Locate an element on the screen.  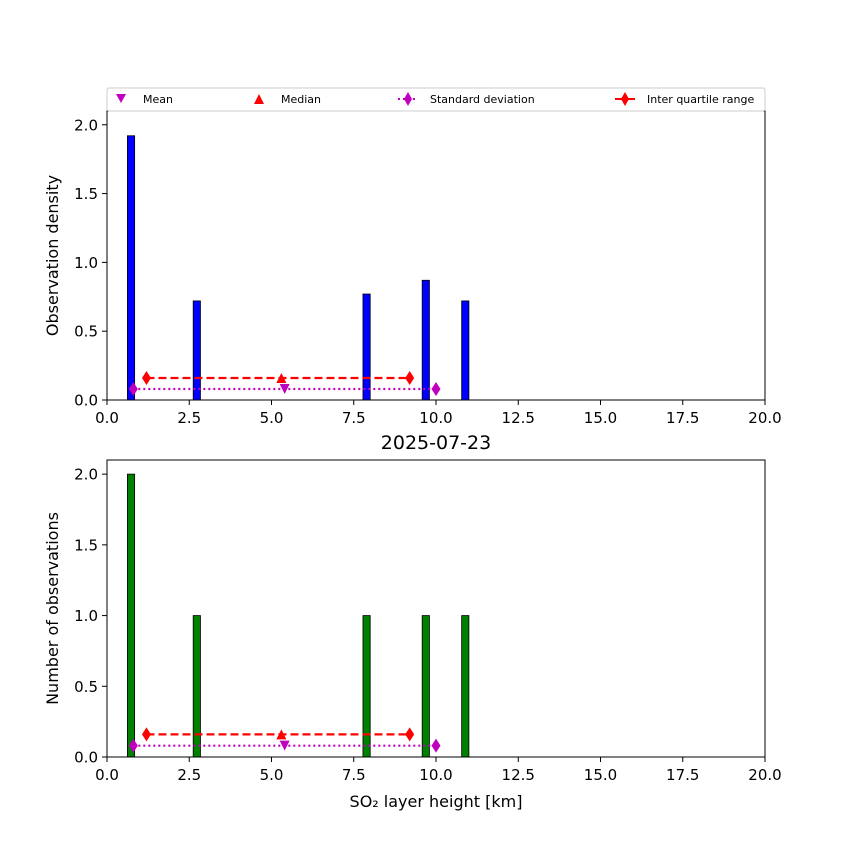
top-stat-markers is located at coordinates (284, 383).